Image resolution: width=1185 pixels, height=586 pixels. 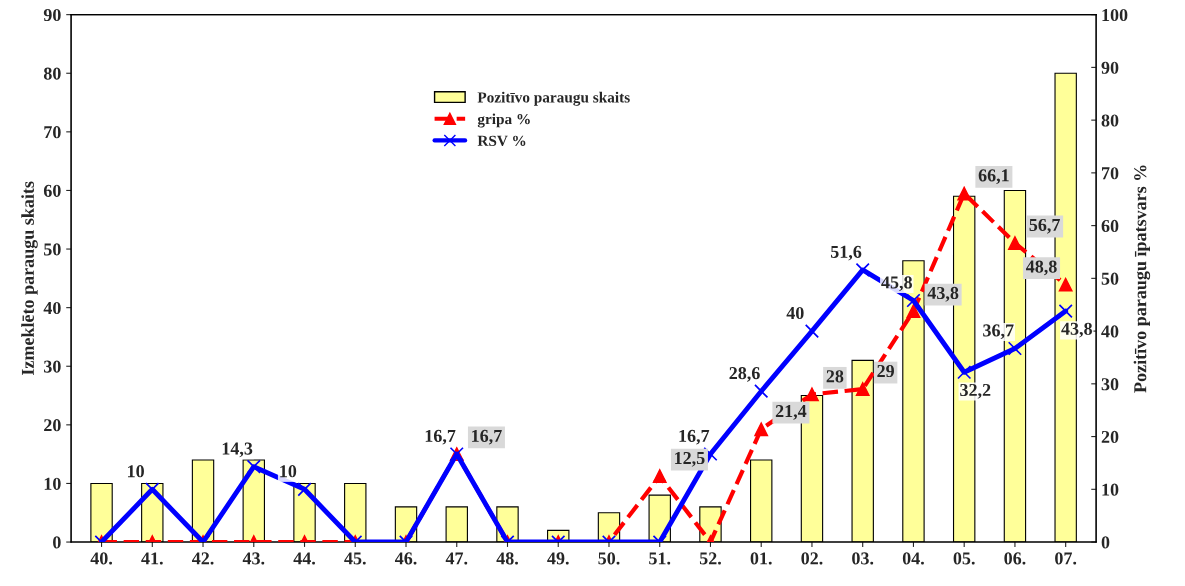 What do you see at coordinates (761, 558) in the screenshot?
I see `x-tick-label: 01.` at bounding box center [761, 558].